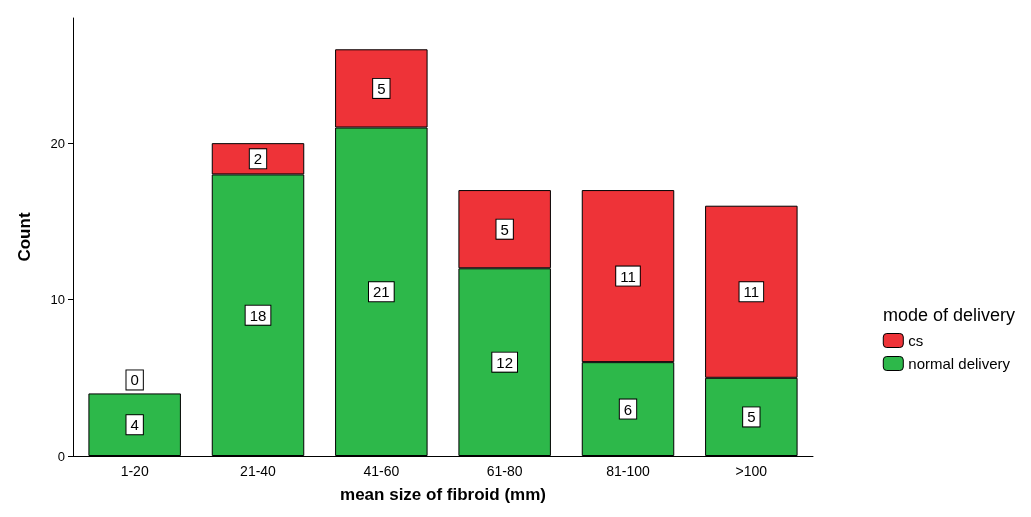 The height and width of the screenshot is (517, 1031). Describe the element at coordinates (134, 380) in the screenshot. I see `data-label: 0` at that location.